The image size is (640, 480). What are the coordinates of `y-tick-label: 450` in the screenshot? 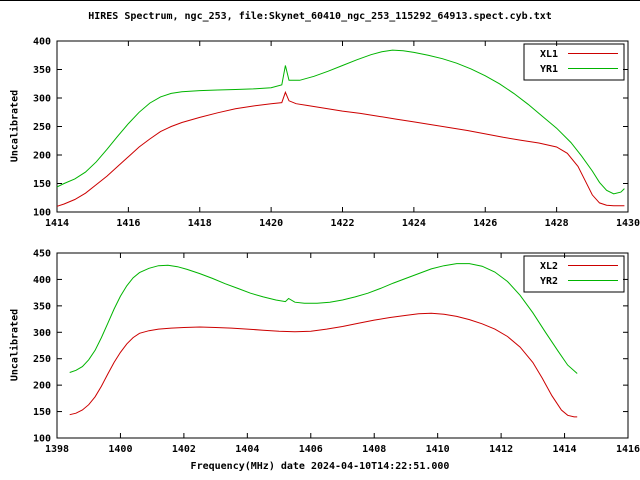 It's located at (42, 254).